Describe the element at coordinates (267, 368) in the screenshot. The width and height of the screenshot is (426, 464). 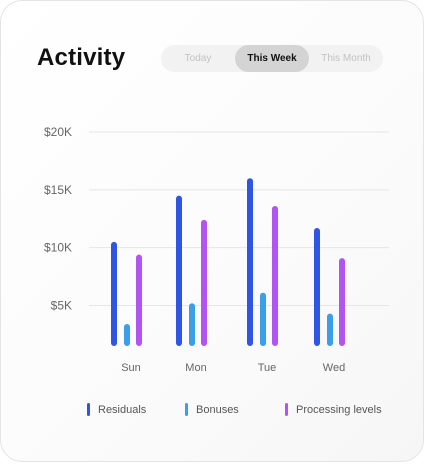
I see `x-tick-label: Tue` at that location.